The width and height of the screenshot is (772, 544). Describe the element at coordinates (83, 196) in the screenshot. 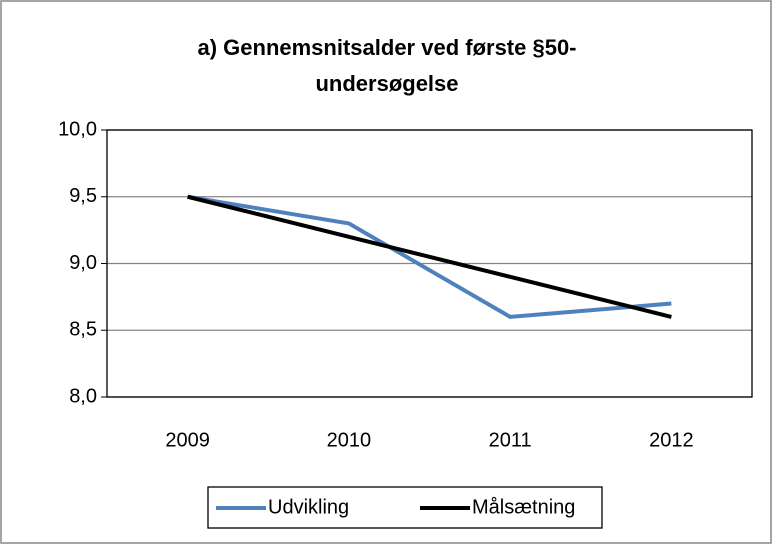

I see `y-tick-label: 9,5` at that location.